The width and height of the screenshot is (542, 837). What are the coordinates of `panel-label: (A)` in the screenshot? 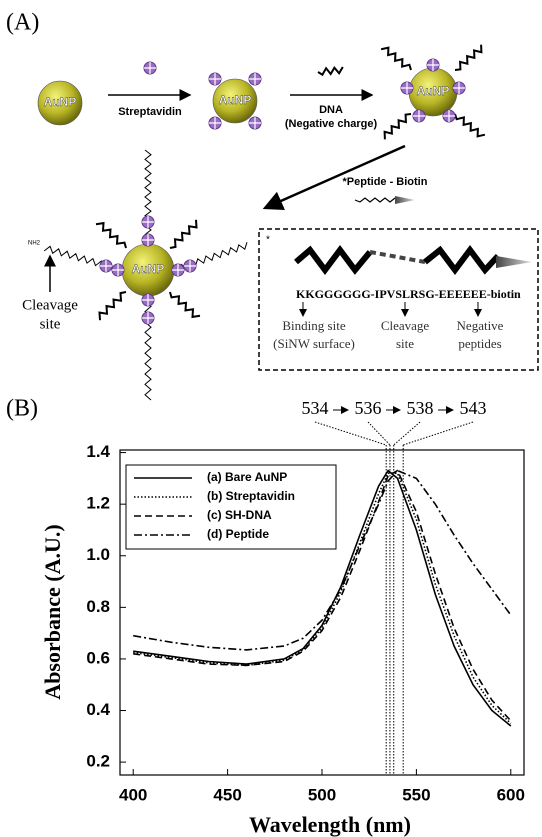 It's located at (22, 23).